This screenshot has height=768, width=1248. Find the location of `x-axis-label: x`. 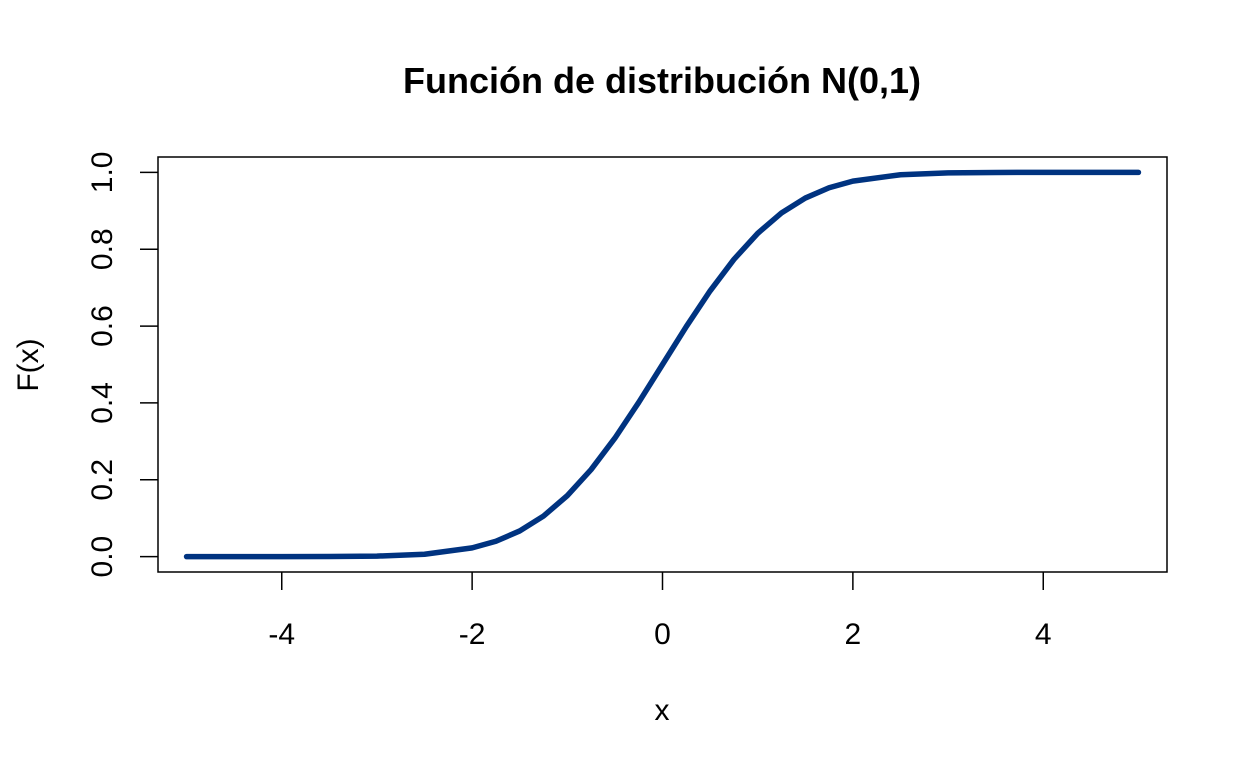

x-axis-label: x is located at coordinates (662, 710).